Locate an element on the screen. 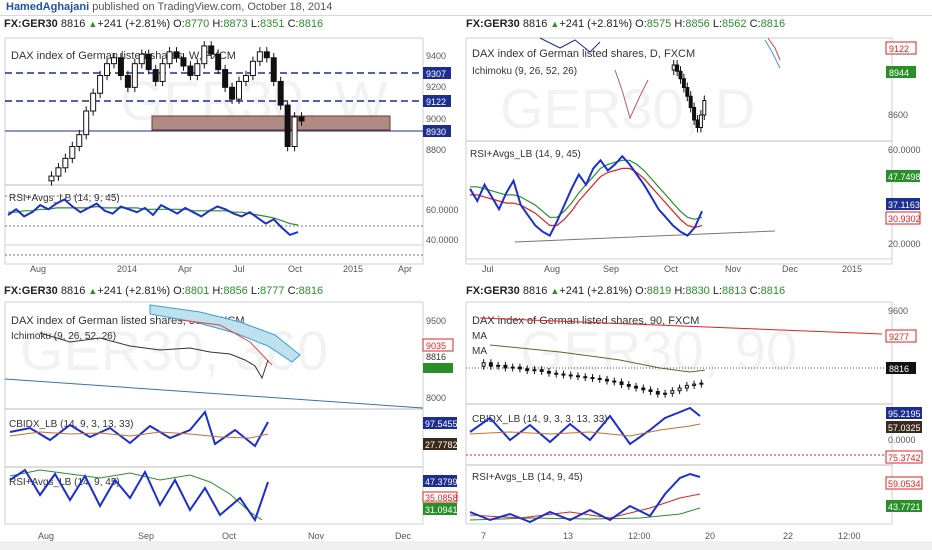  ichimoku-cloud-edge is located at coordinates (772, 54).